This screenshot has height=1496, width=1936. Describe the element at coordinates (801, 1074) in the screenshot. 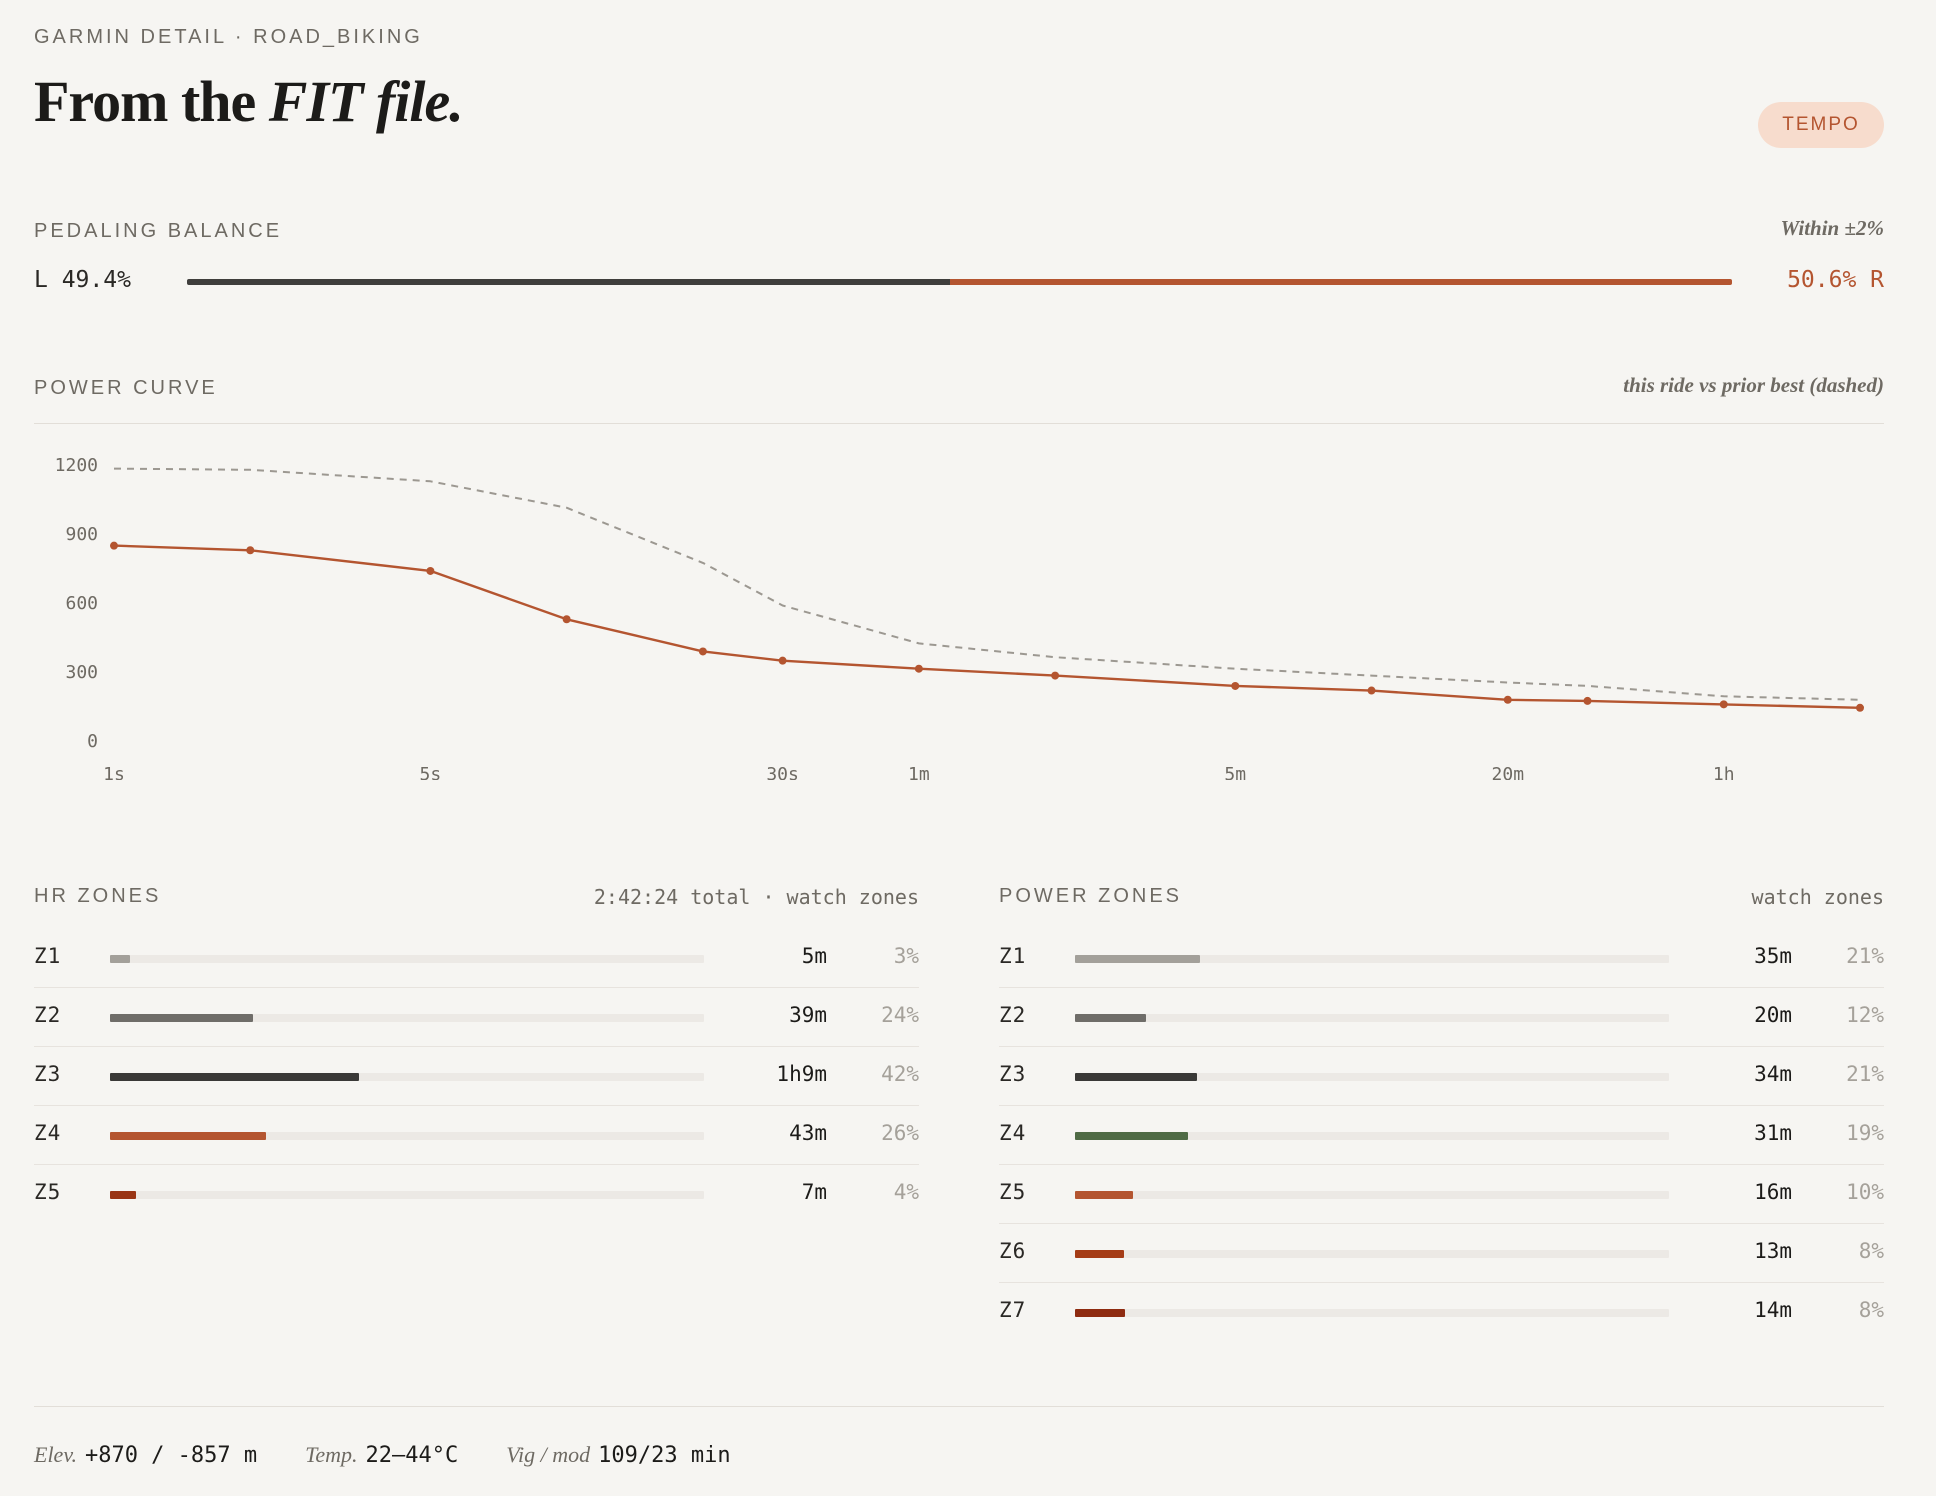

I see `zone-time: 1h9m` at that location.